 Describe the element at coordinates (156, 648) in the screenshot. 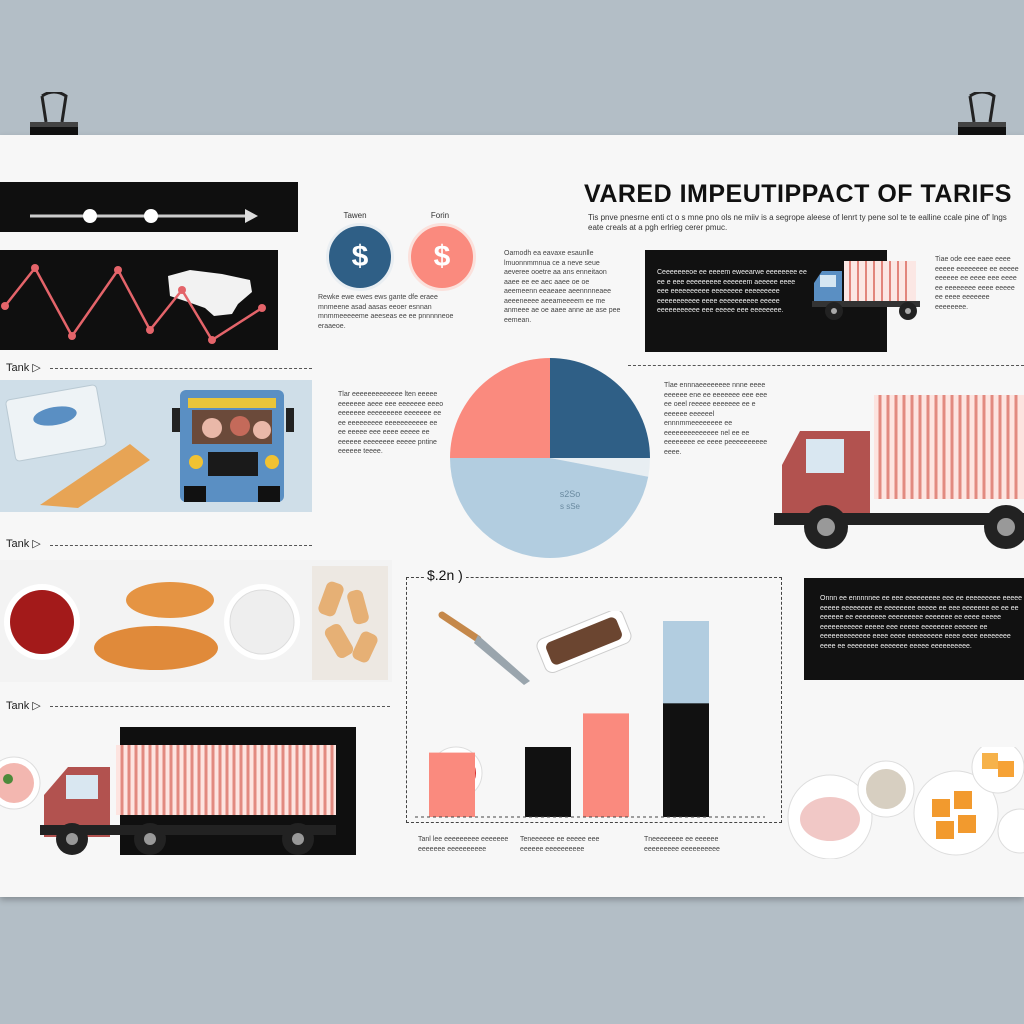

I see `croissant-bottom` at that location.